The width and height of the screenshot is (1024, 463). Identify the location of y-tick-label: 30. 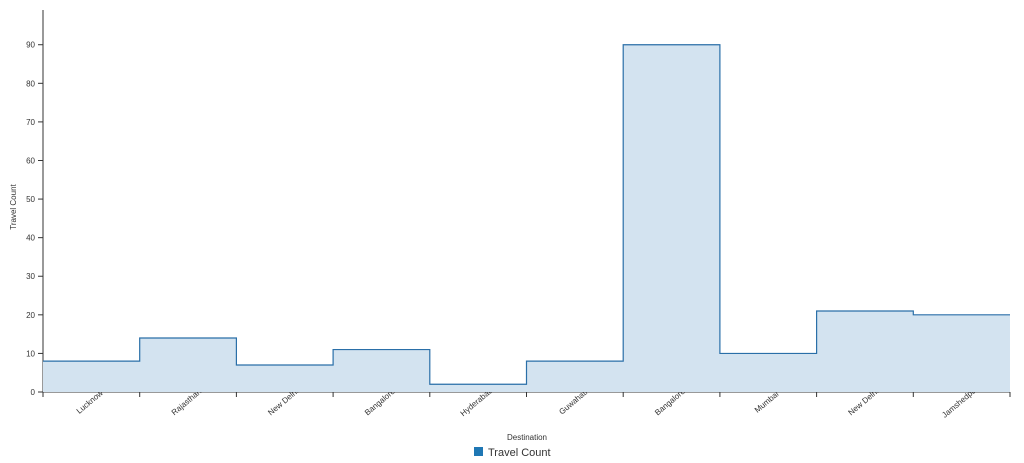
(30, 276).